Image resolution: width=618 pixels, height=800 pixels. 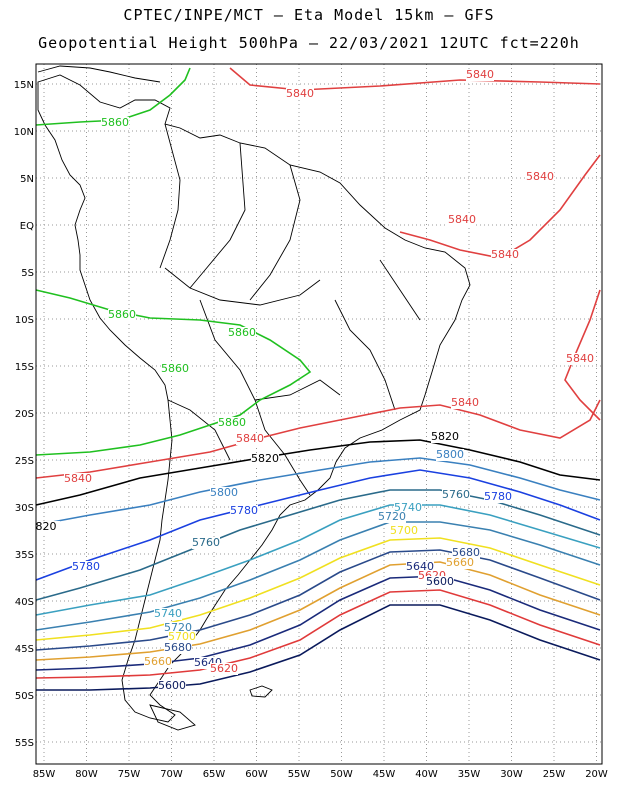 I want to click on contour-label: 5600, so click(x=172, y=685).